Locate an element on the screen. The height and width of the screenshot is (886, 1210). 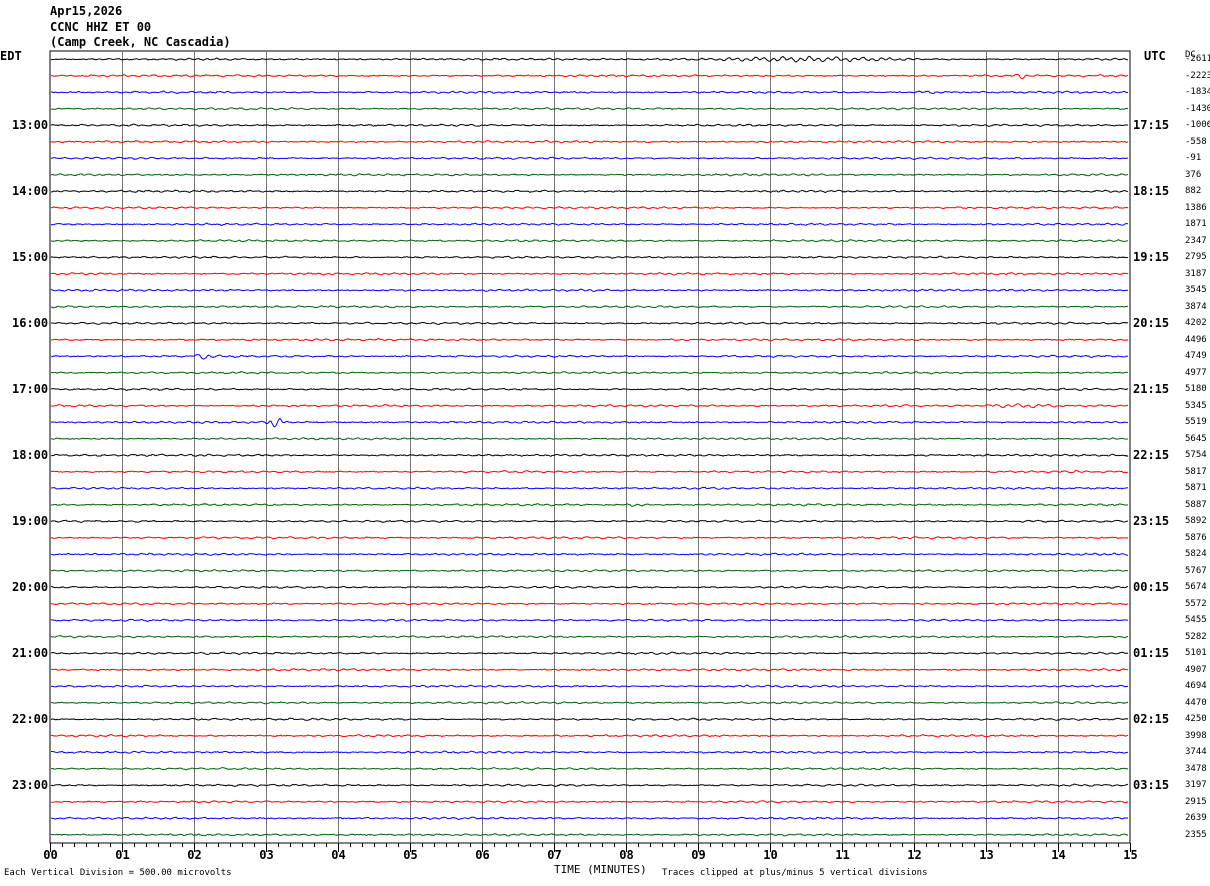
dc-offset-label: 5824 is located at coordinates (1196, 554).